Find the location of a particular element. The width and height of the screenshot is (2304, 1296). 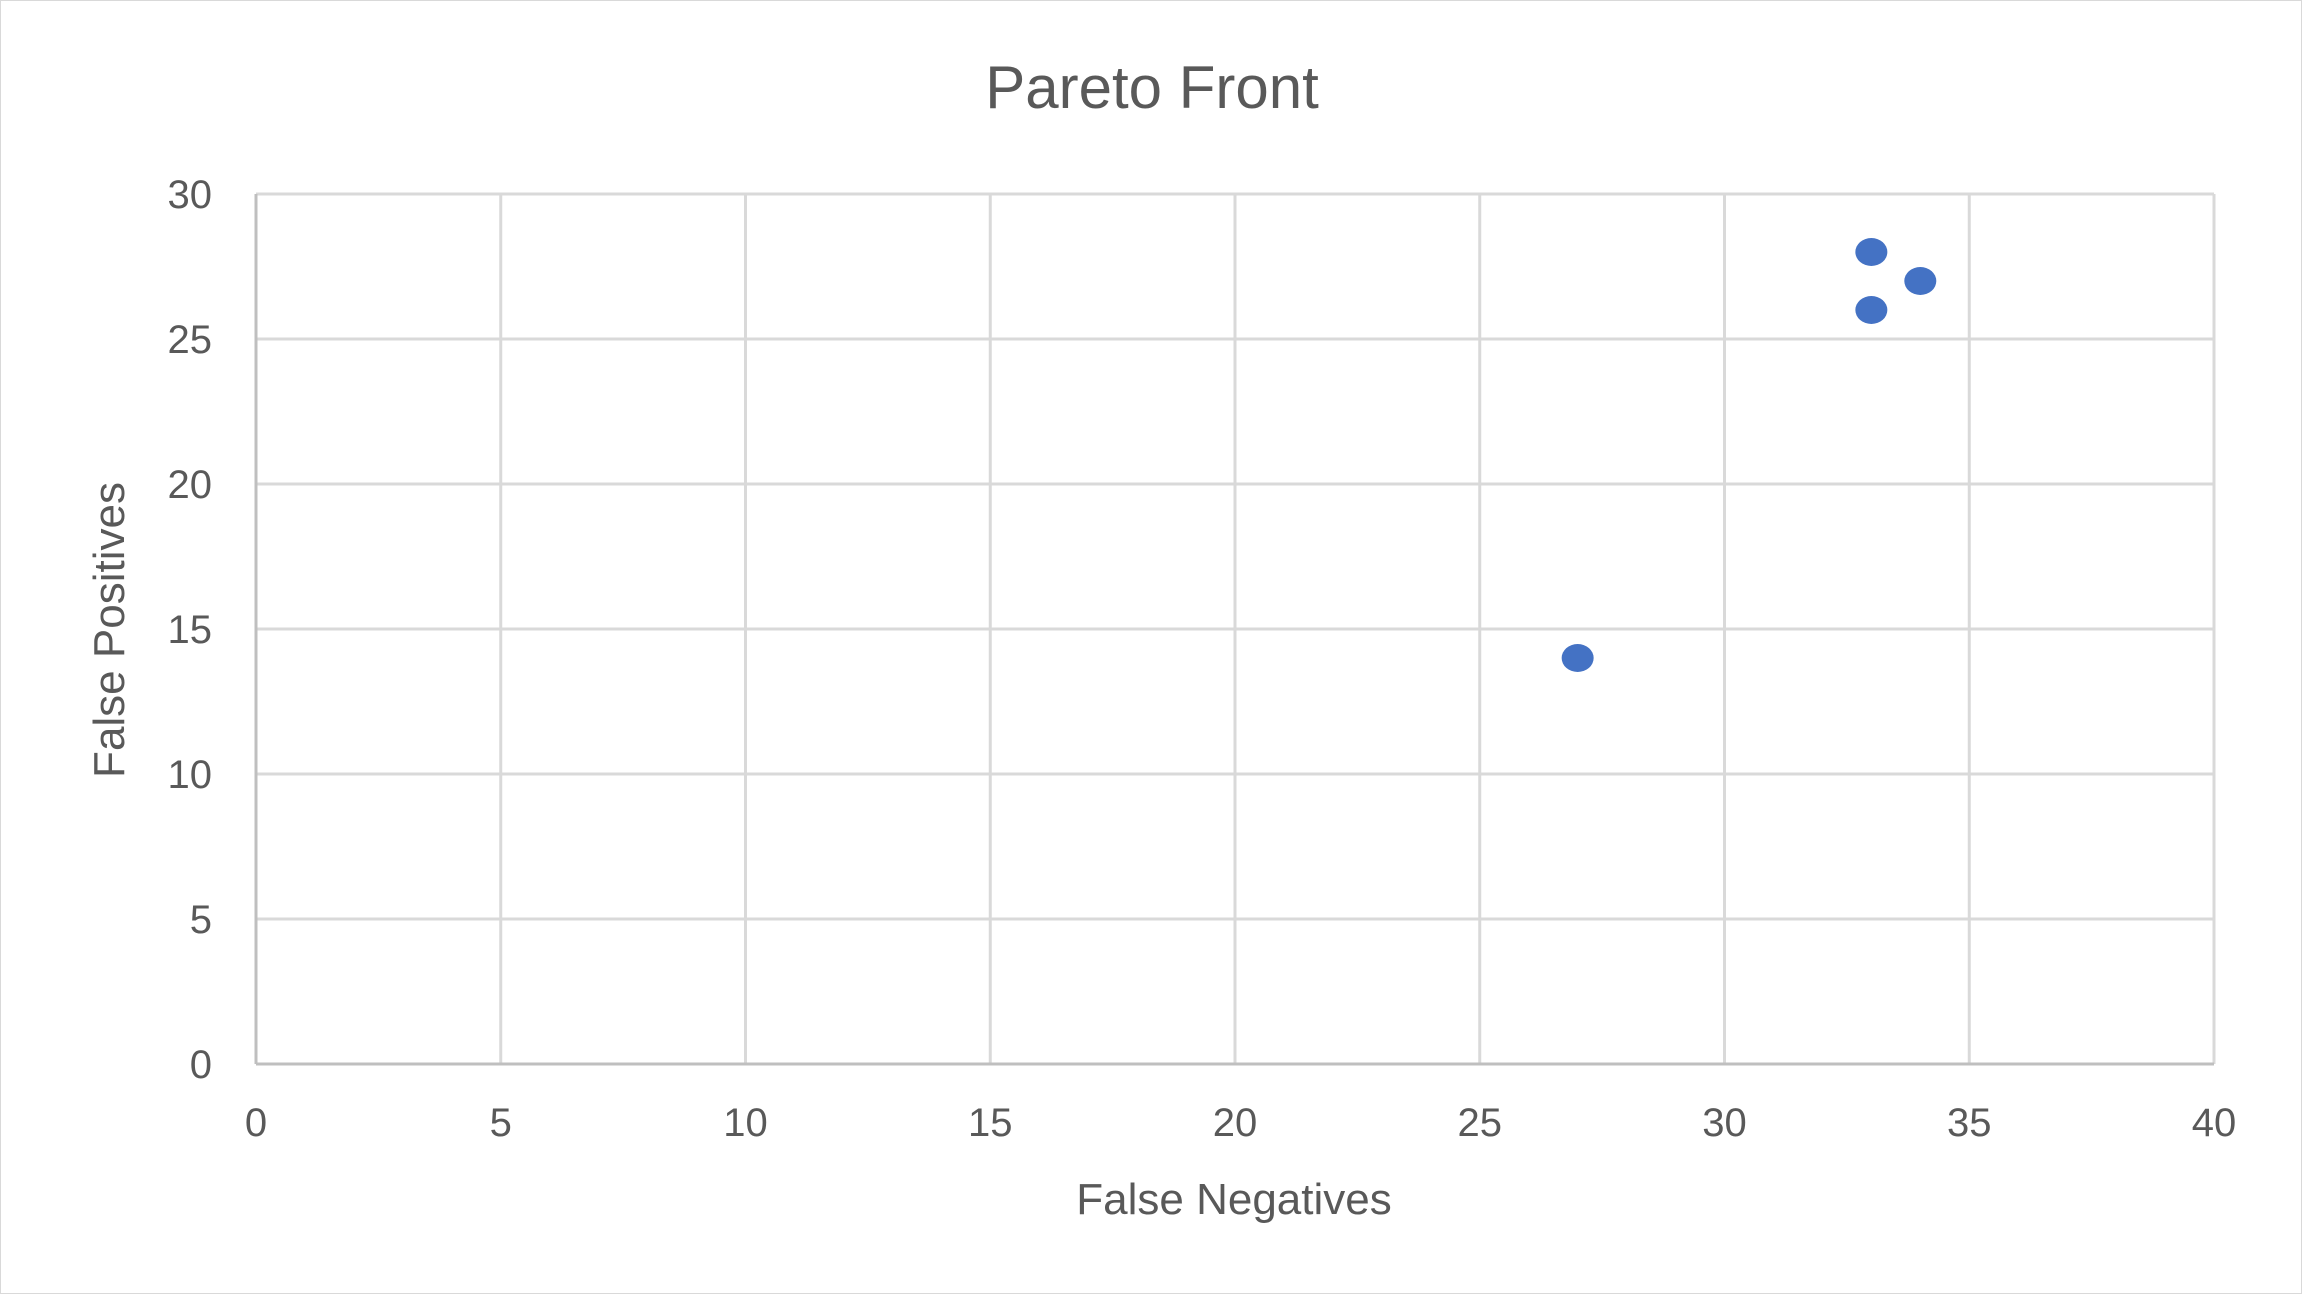

x-axis-title: False Negatives is located at coordinates (1233, 1199).